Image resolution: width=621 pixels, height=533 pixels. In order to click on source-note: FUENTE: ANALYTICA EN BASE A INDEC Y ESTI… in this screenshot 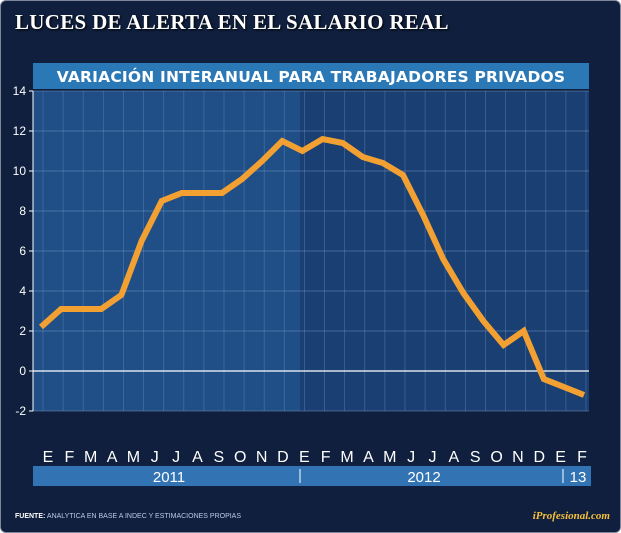, I will do `click(128, 516)`.